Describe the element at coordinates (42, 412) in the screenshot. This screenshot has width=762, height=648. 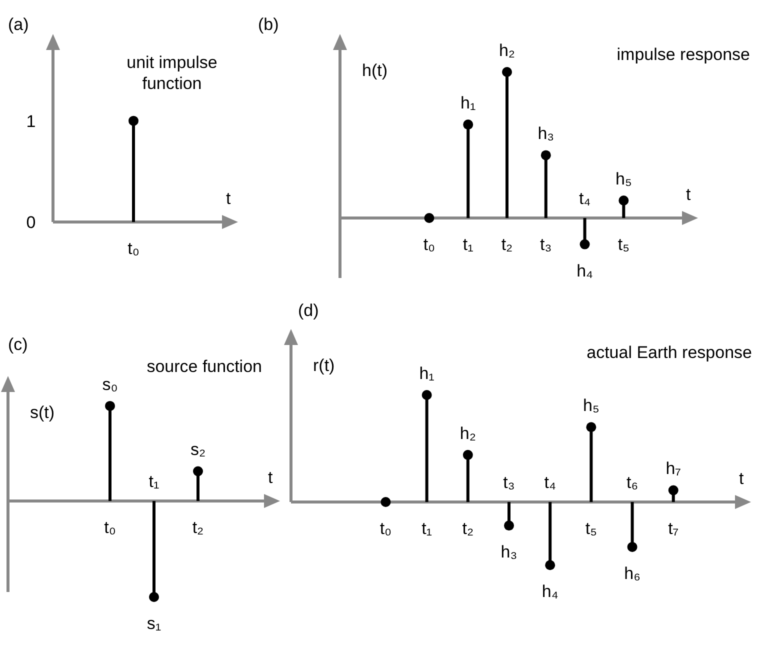
I see `y-axis-title: s(t)` at that location.